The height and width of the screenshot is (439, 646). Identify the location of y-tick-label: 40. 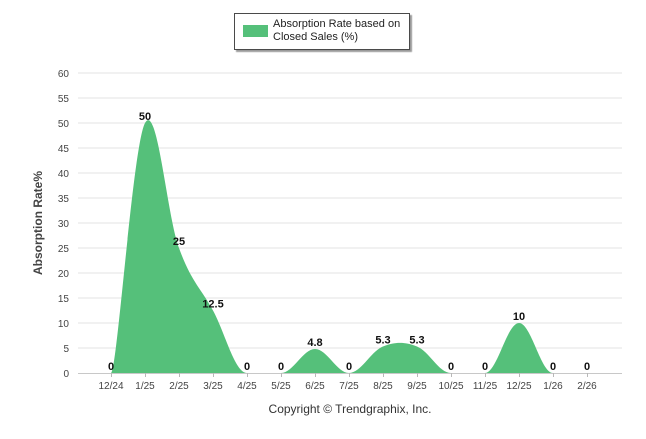
(64, 174).